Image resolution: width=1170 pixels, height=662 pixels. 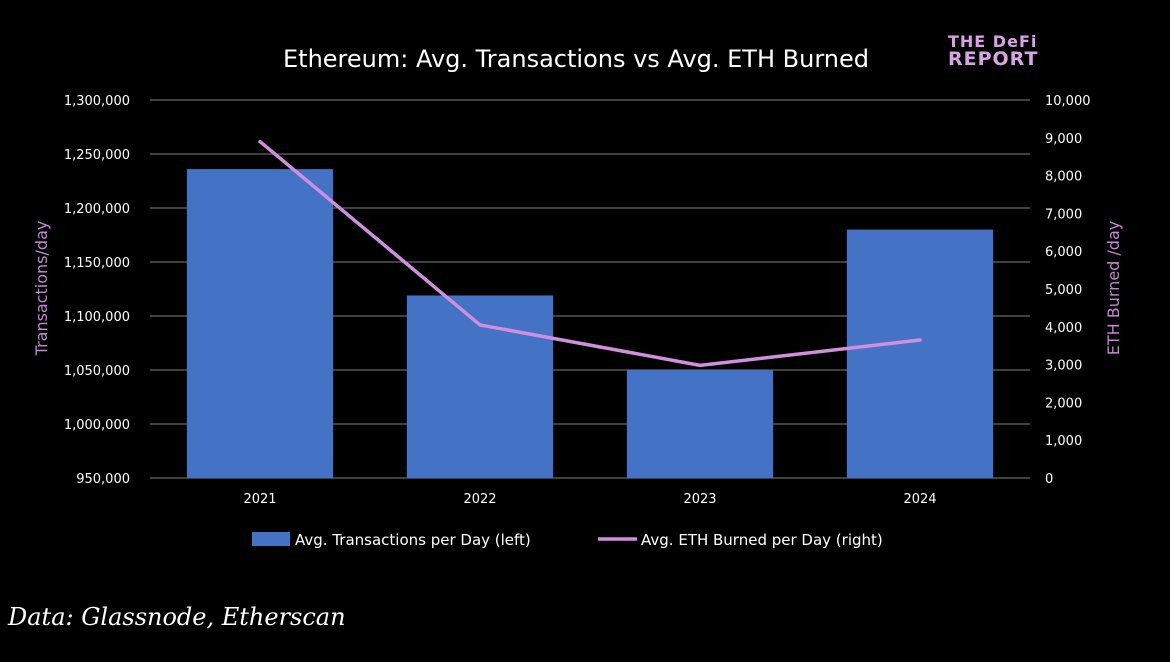 What do you see at coordinates (97, 425) in the screenshot?
I see `y-left-tick-label: 1,000,000` at bounding box center [97, 425].